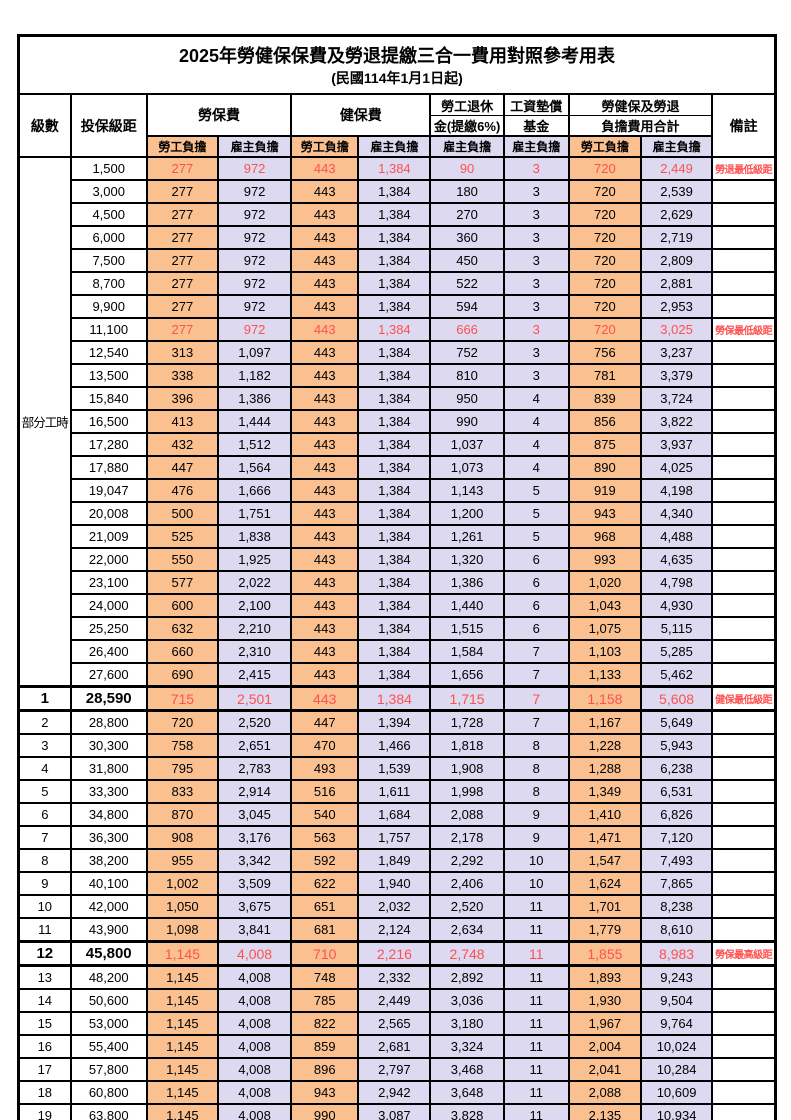  Describe the element at coordinates (604, 352) in the screenshot. I see `value-cell: 756` at that location.